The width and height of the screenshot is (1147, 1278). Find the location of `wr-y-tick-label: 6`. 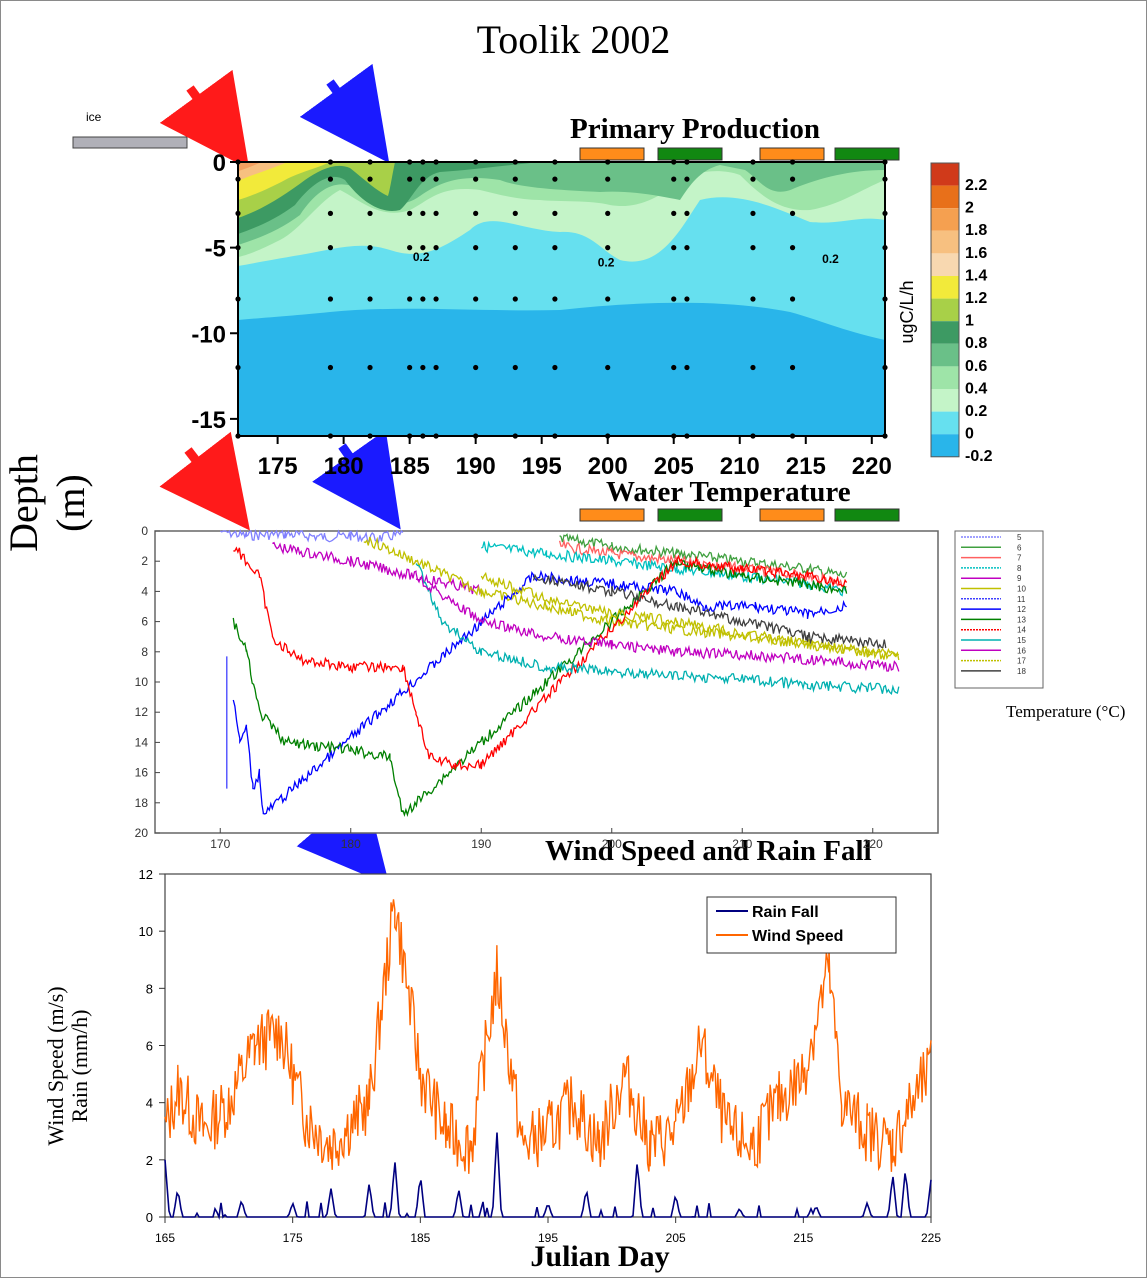

wr-y-tick-label: 6 is located at coordinates (149, 1046).